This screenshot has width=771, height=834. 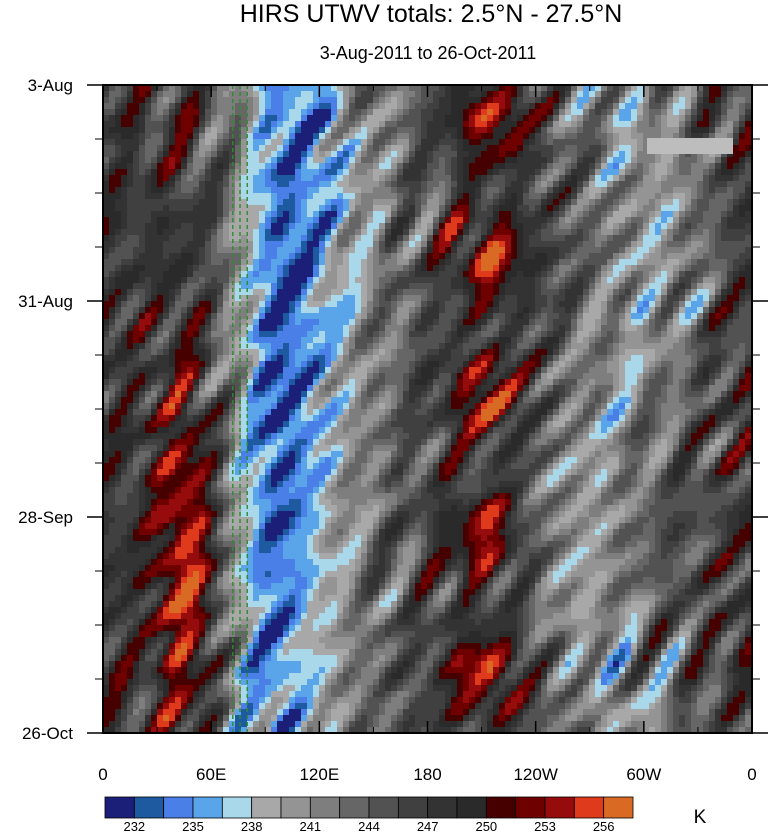 I want to click on x-tick-label: 180, so click(x=427, y=774).